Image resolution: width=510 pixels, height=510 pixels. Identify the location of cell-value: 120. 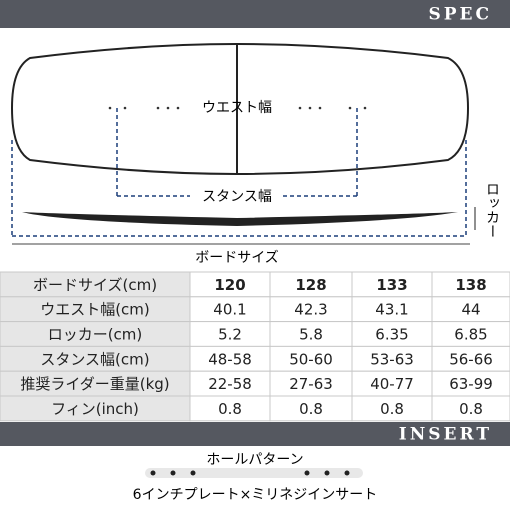
(229, 285).